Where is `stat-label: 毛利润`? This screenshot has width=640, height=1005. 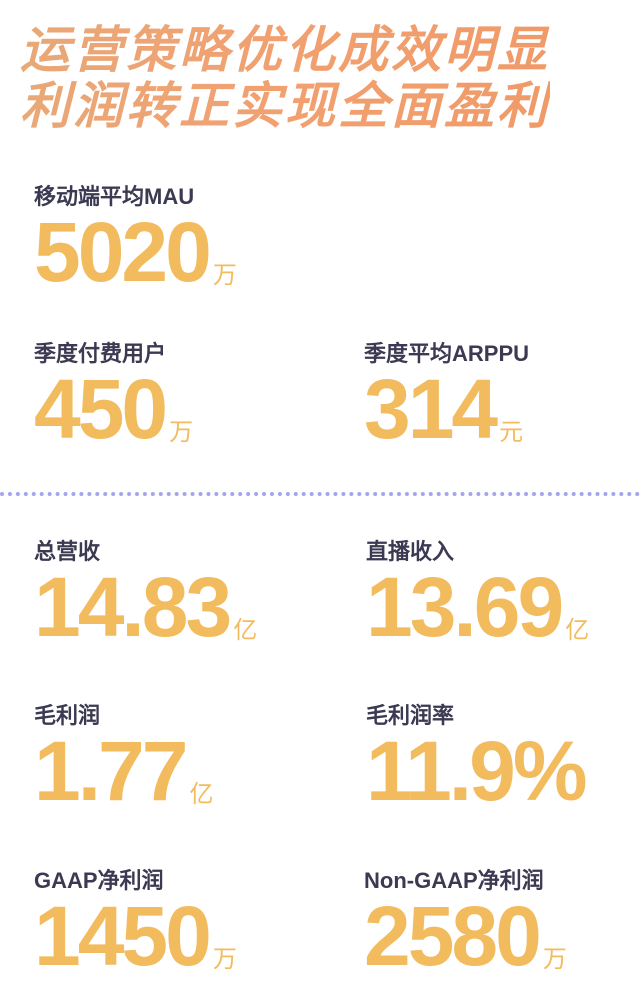 stat-label: 毛利润 is located at coordinates (67, 715).